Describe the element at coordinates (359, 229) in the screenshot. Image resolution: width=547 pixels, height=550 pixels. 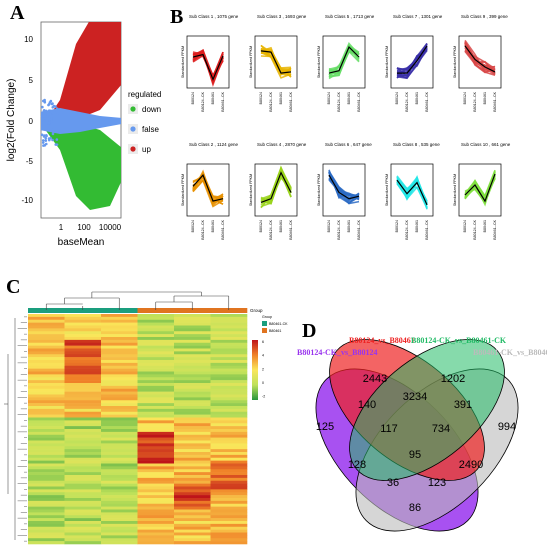
I see `subplot-x-tick: B80461--CK` at that location.